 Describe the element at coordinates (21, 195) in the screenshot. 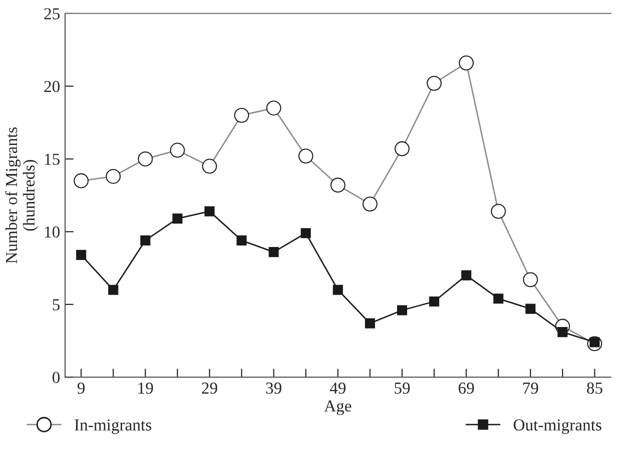

I see `y-axis-title: Number of Migrants (hundreds)` at that location.